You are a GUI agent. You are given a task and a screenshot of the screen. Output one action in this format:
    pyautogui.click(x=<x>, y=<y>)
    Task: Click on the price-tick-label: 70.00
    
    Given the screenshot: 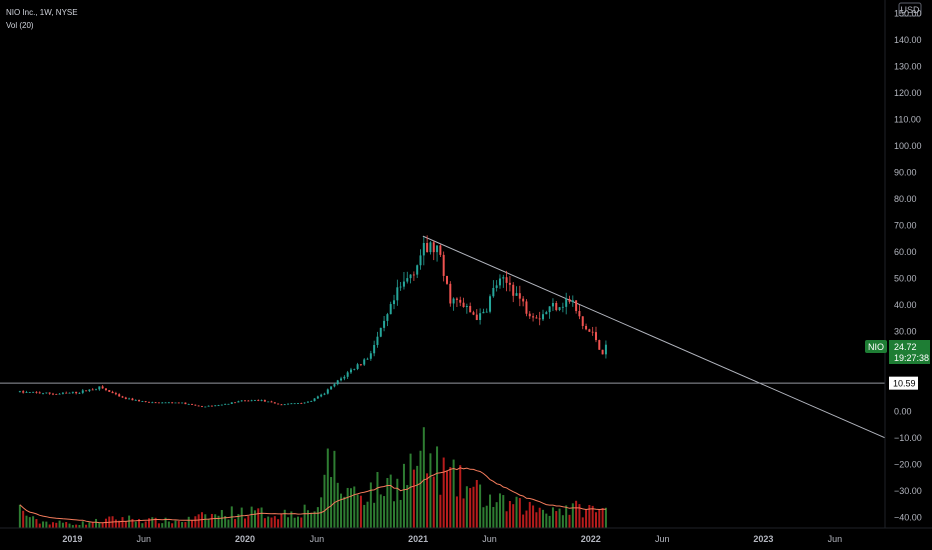 What is the action you would take?
    pyautogui.click(x=905, y=226)
    